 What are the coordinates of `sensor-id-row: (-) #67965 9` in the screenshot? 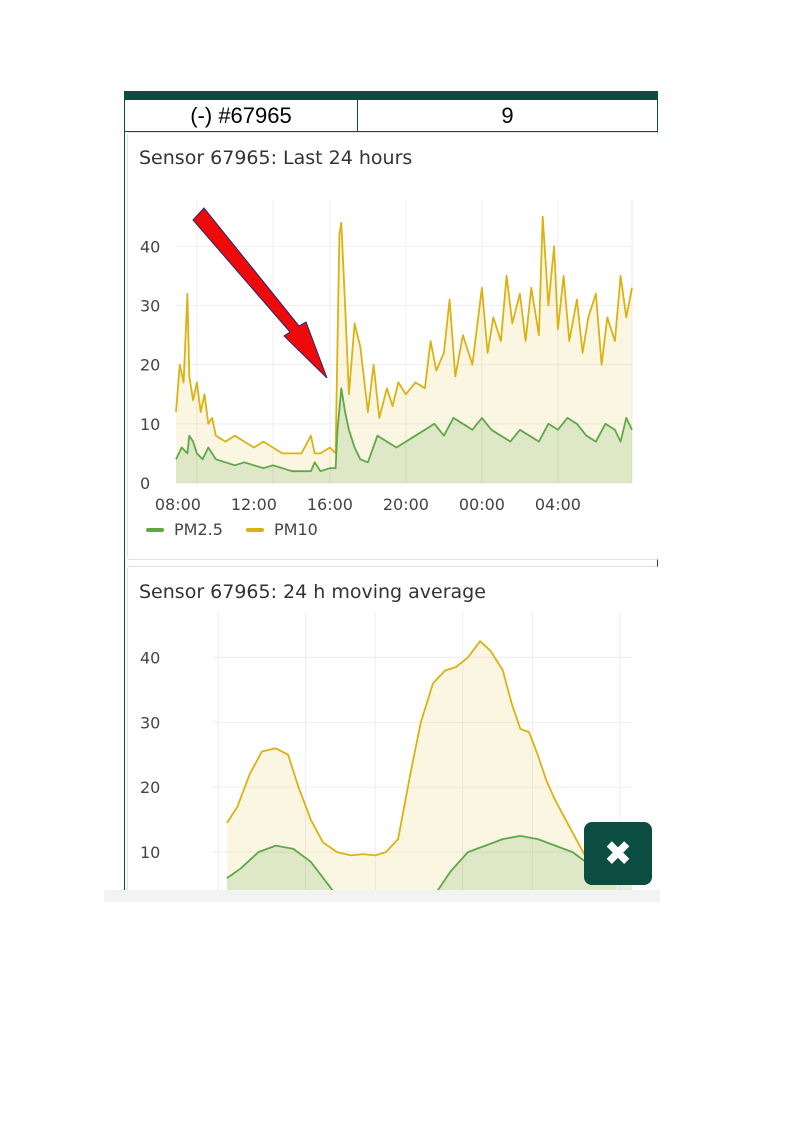 It's located at (391, 116).